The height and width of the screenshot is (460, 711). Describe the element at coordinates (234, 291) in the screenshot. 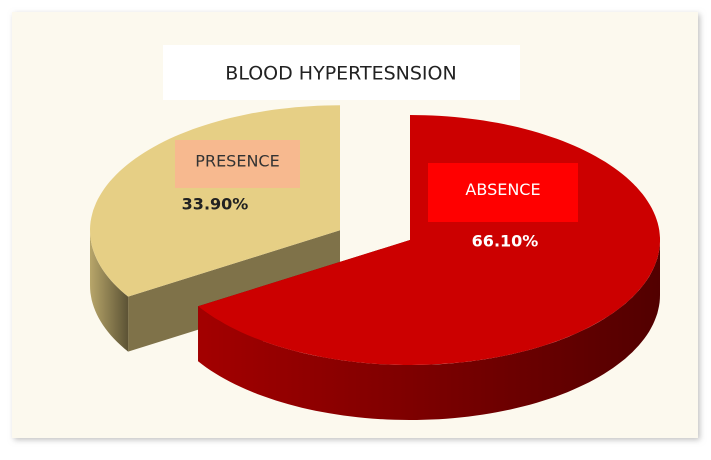

I see `slice-wall` at that location.